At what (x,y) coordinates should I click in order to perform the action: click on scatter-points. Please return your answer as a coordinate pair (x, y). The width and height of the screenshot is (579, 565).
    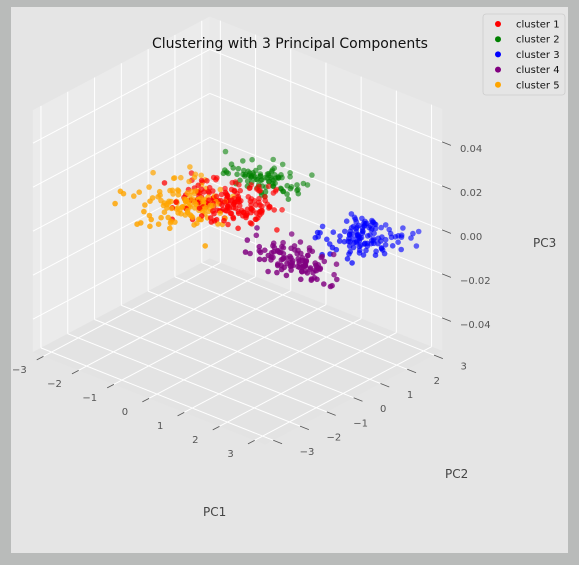
    Looking at the image, I should click on (267, 219).